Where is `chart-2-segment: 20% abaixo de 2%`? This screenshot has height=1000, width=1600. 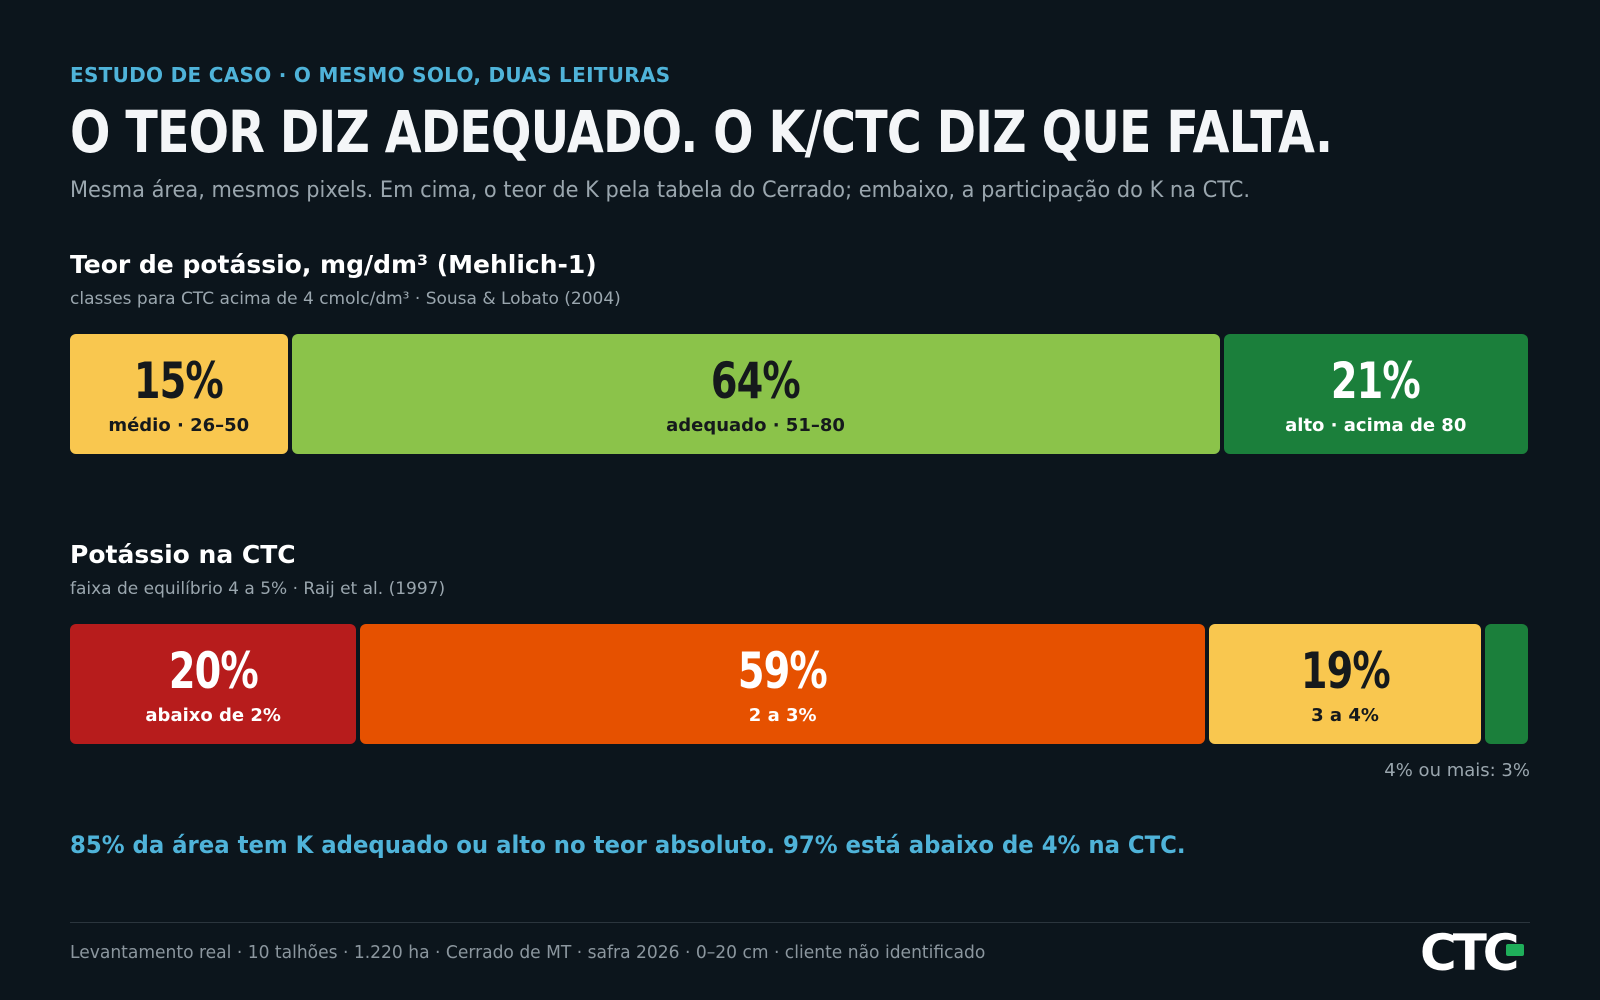
chart-2-segment: 20% abaixo de 2% is located at coordinates (213, 684).